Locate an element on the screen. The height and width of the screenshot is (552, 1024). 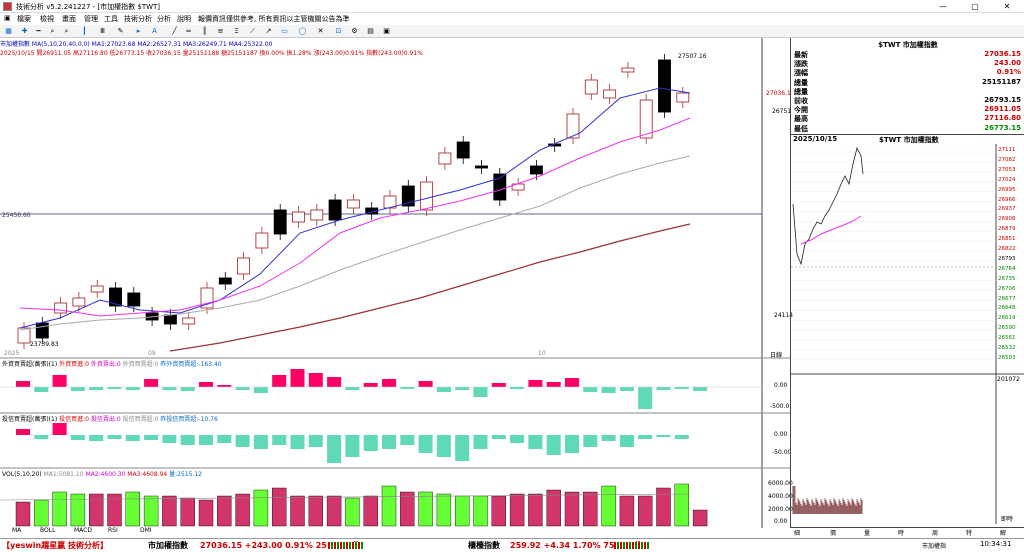
fib-icon: Ξ is located at coordinates (236, 31).